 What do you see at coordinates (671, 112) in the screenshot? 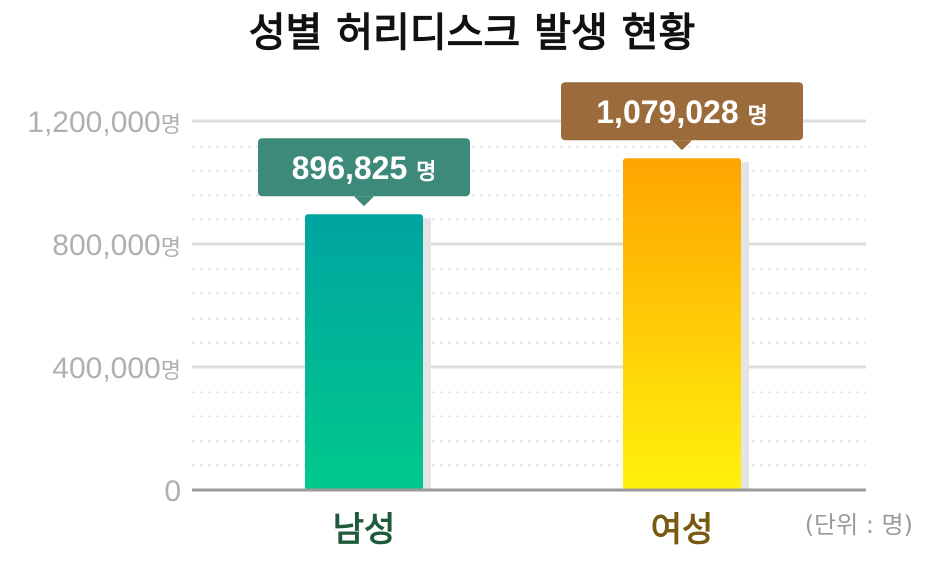
I see `data-label-value: 1,079,028` at bounding box center [671, 112].